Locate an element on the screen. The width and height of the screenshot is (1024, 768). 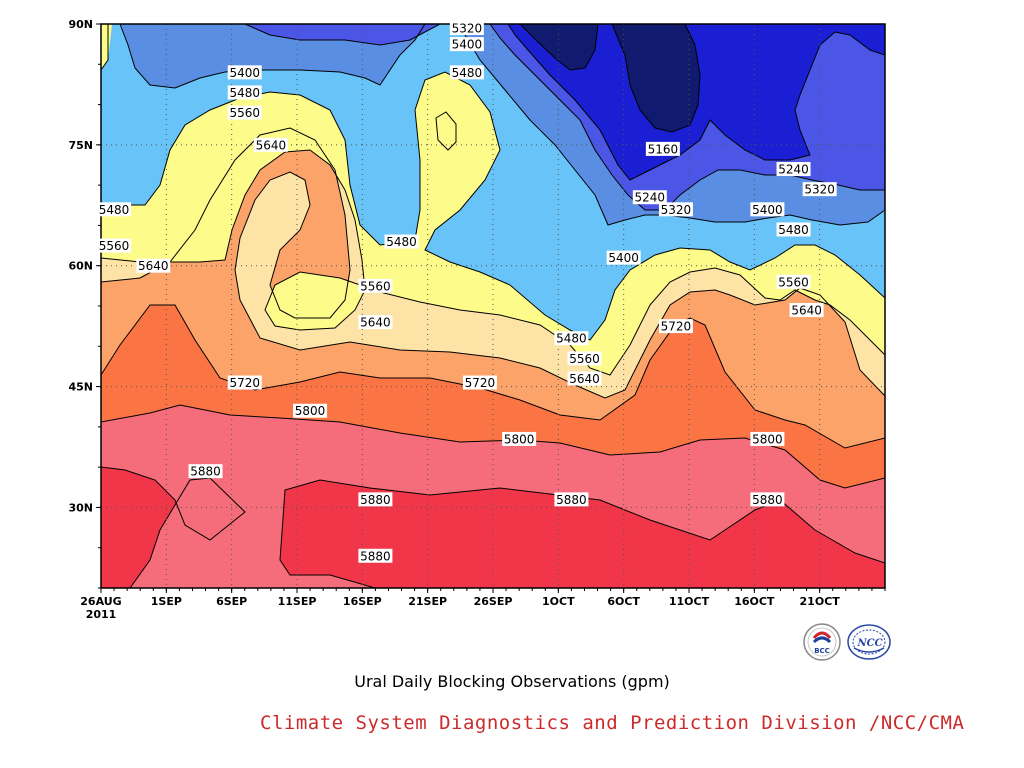
contour-5720-line is located at coordinates (493, 376).